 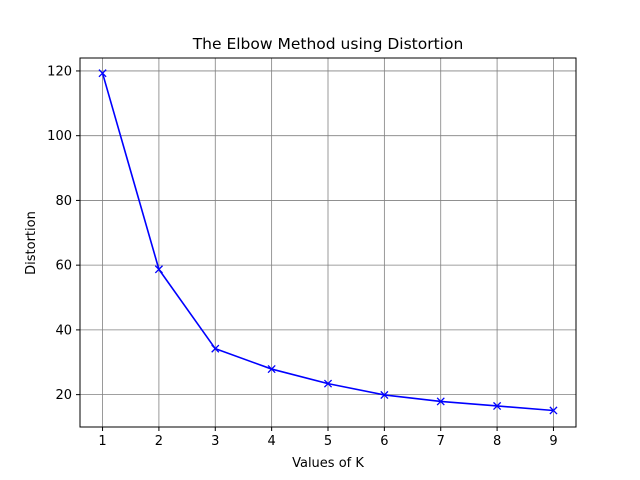 What do you see at coordinates (59, 71) in the screenshot?
I see `y-tick-label: 120` at bounding box center [59, 71].